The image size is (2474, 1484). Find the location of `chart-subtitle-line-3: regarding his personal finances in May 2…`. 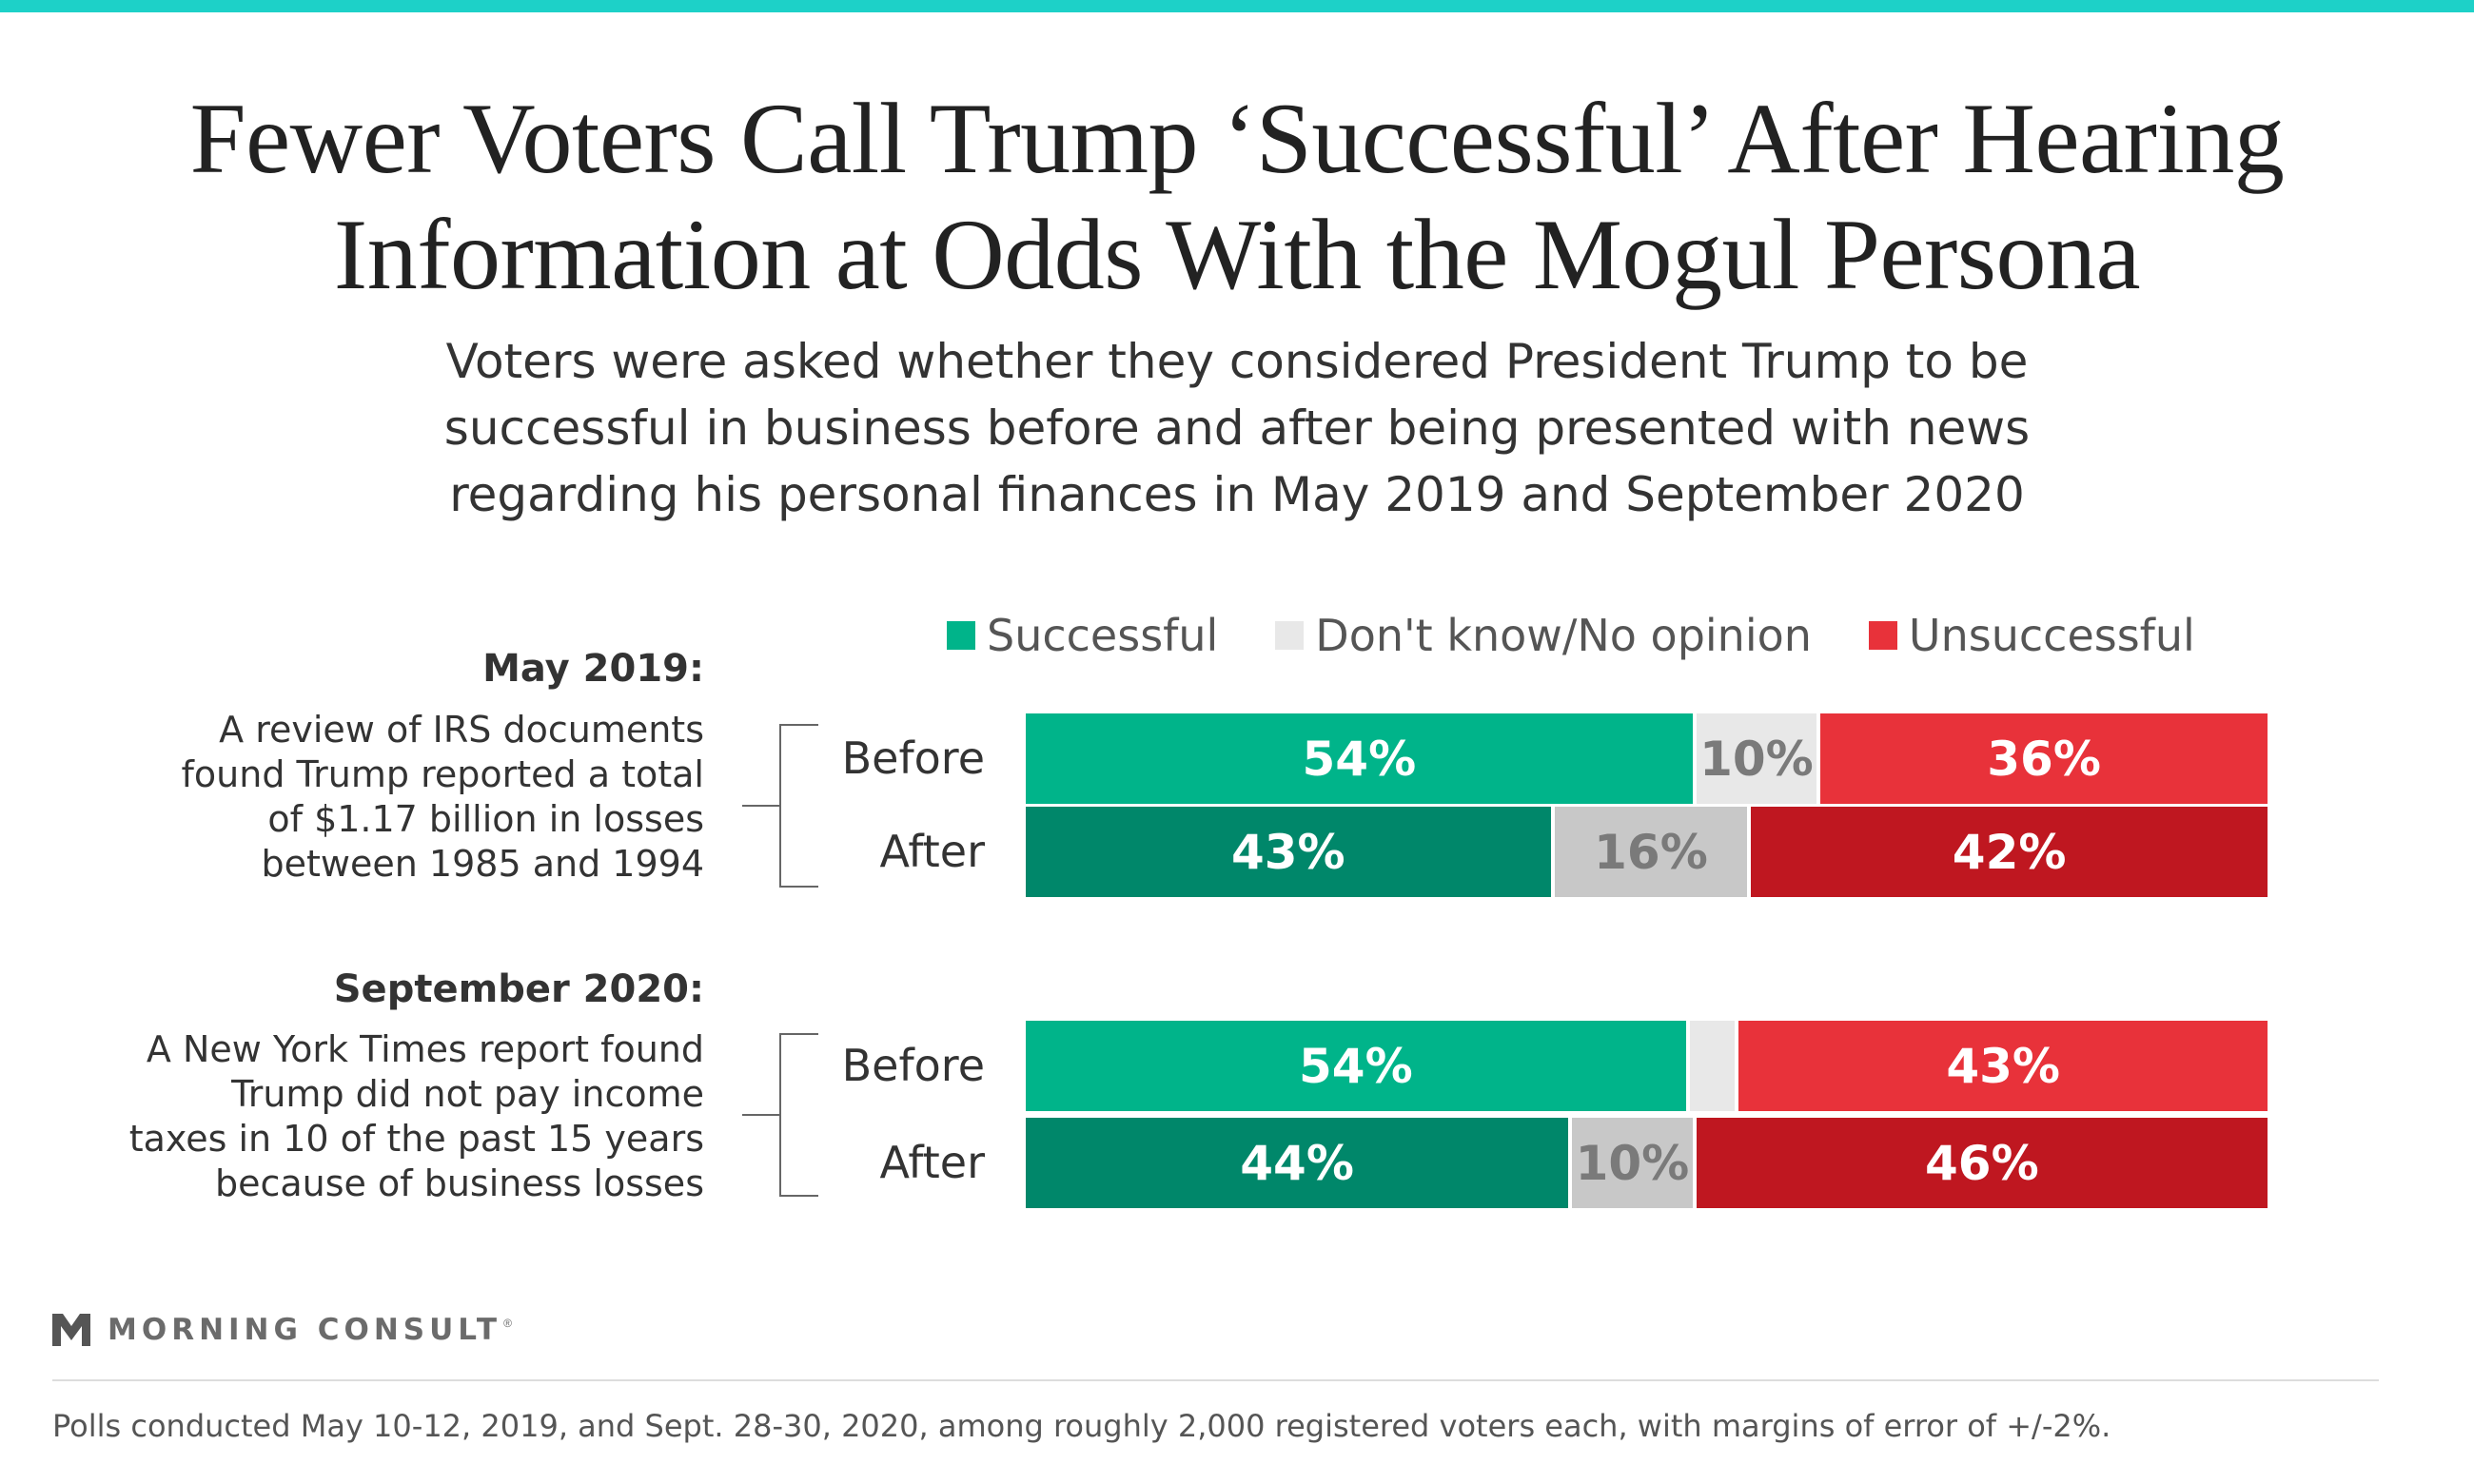

chart-subtitle-line-3: regarding his personal finances in May 2… is located at coordinates (1237, 494).